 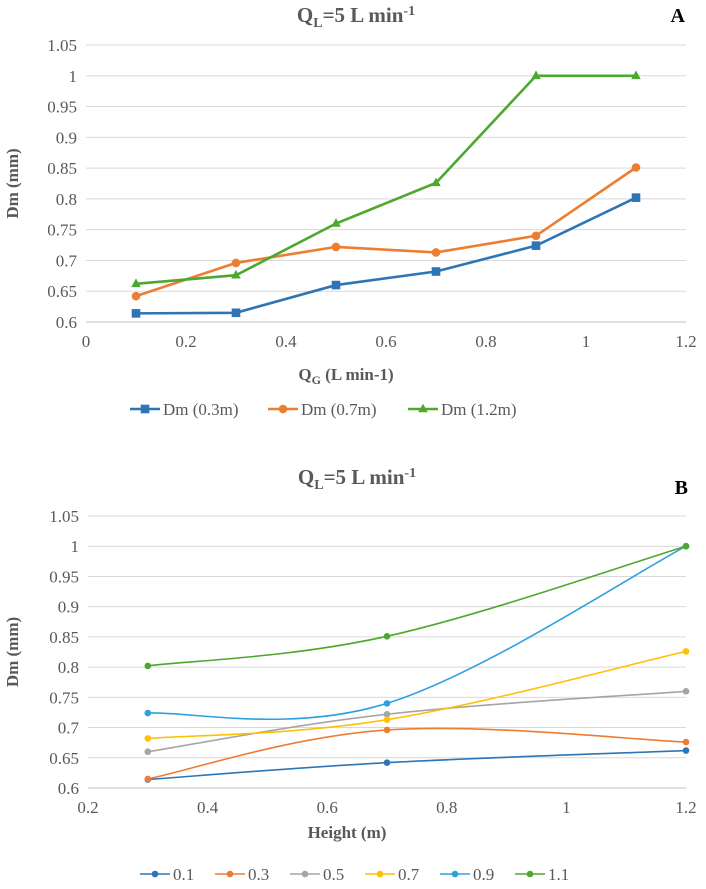 I want to click on legend-label: Dm (1.2m), so click(x=479, y=409).